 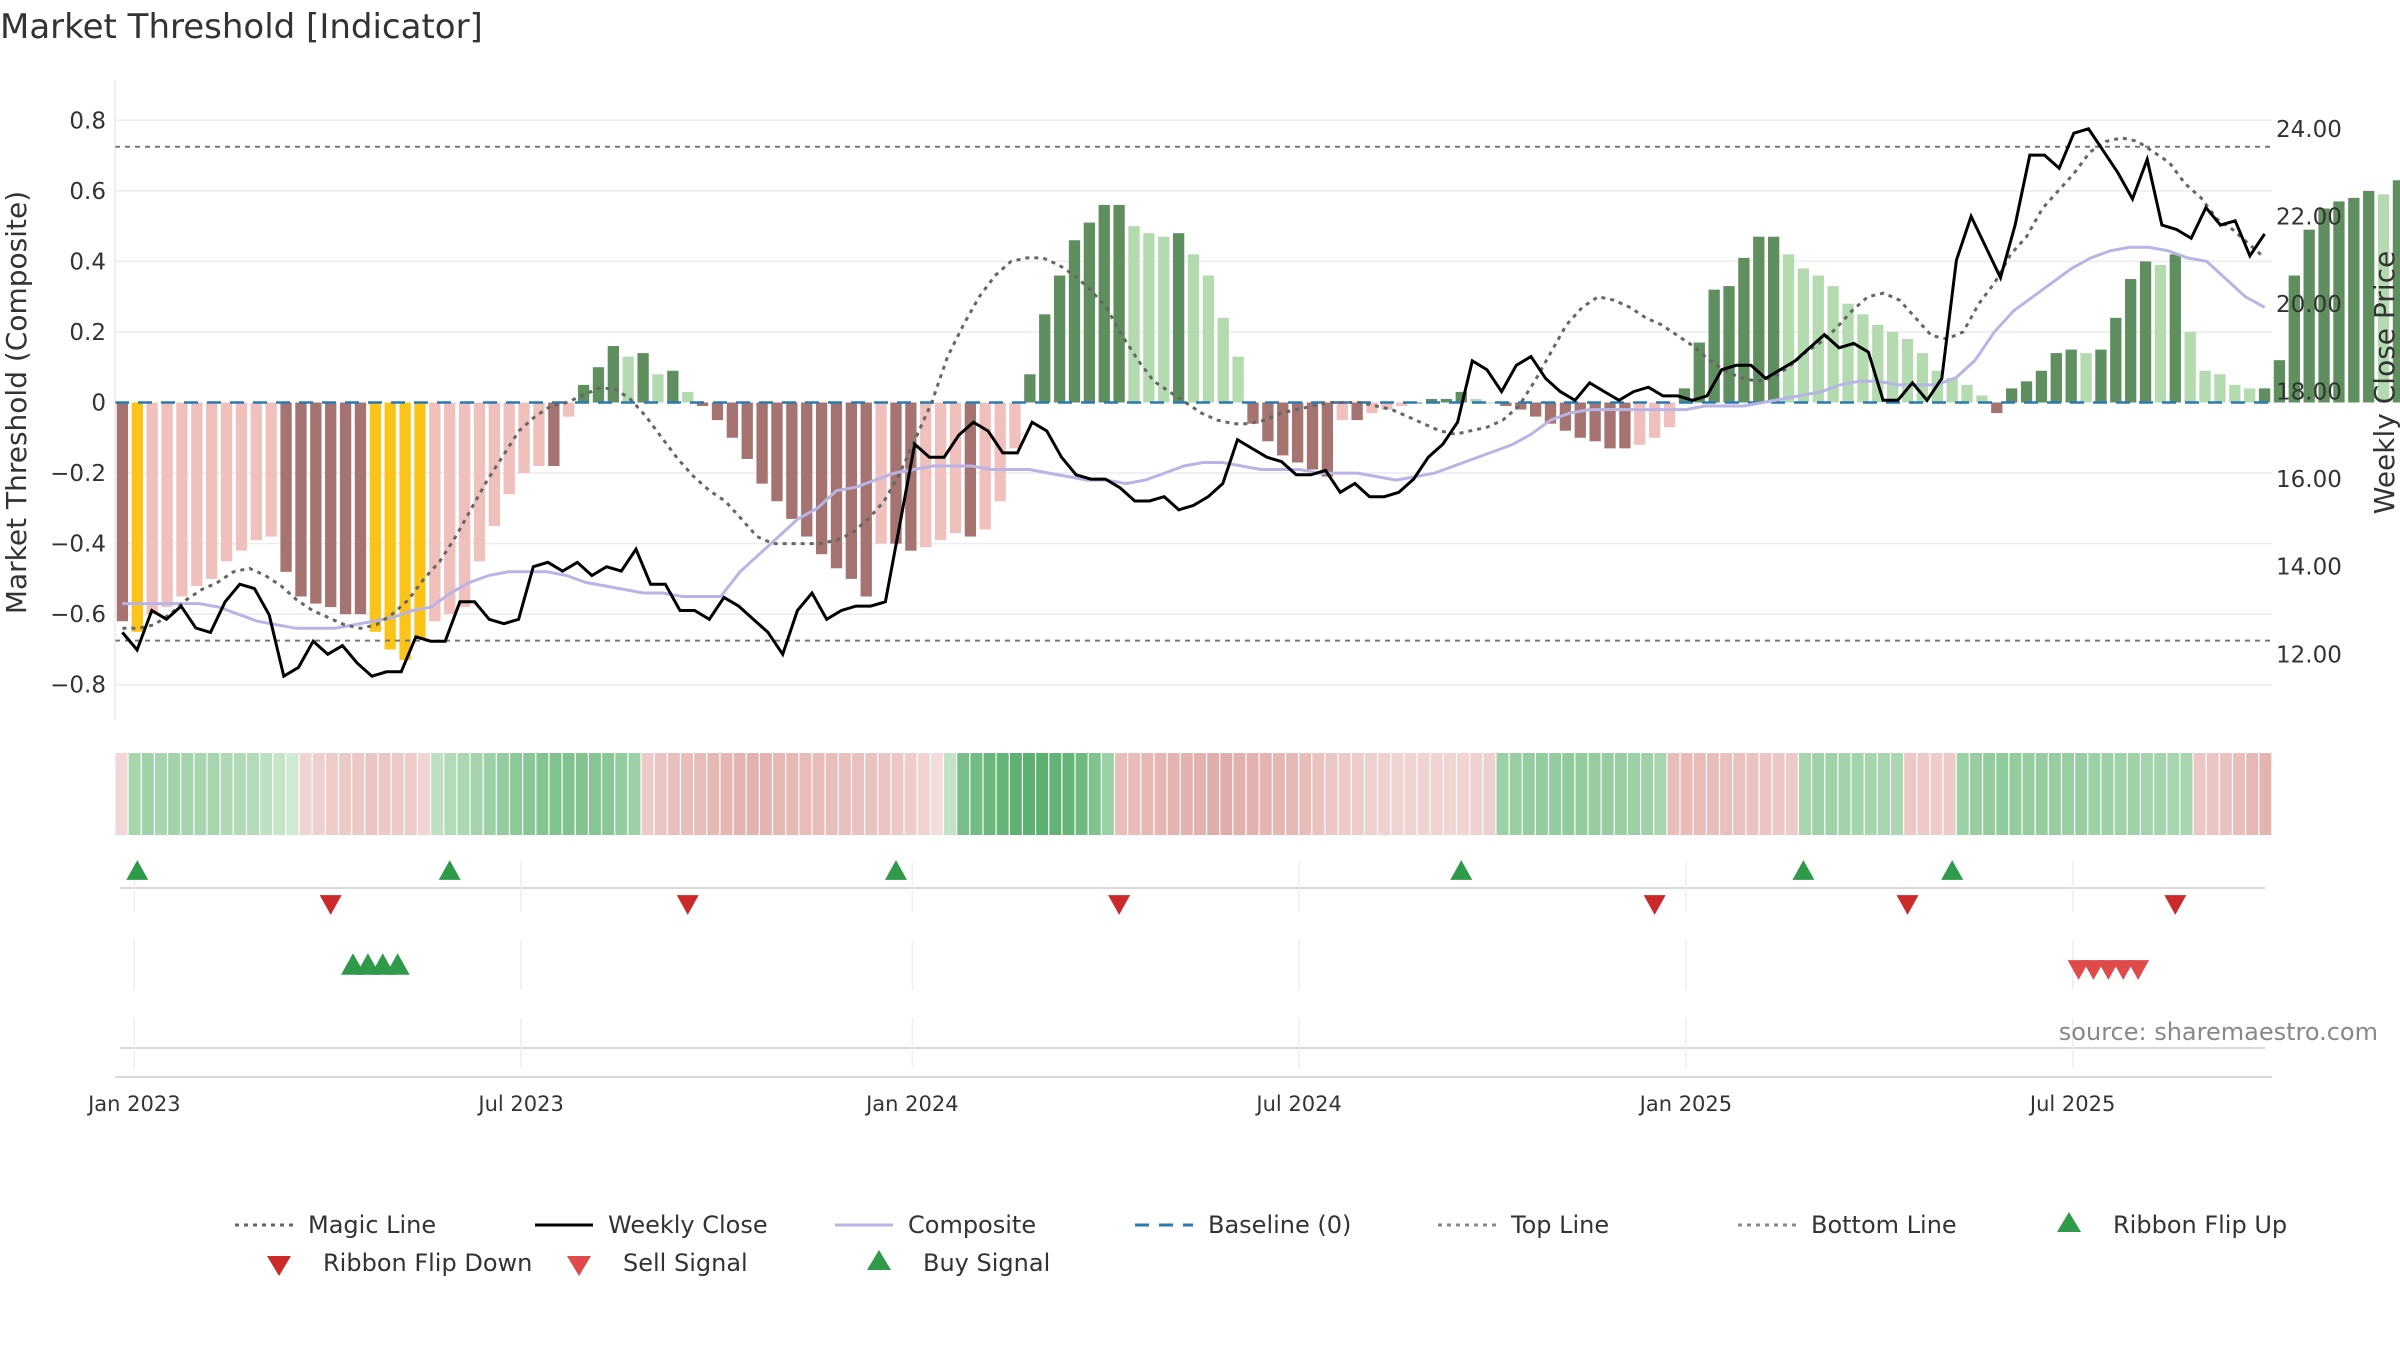 What do you see at coordinates (1884, 1225) in the screenshot?
I see `legend-label: Bottom Line` at bounding box center [1884, 1225].